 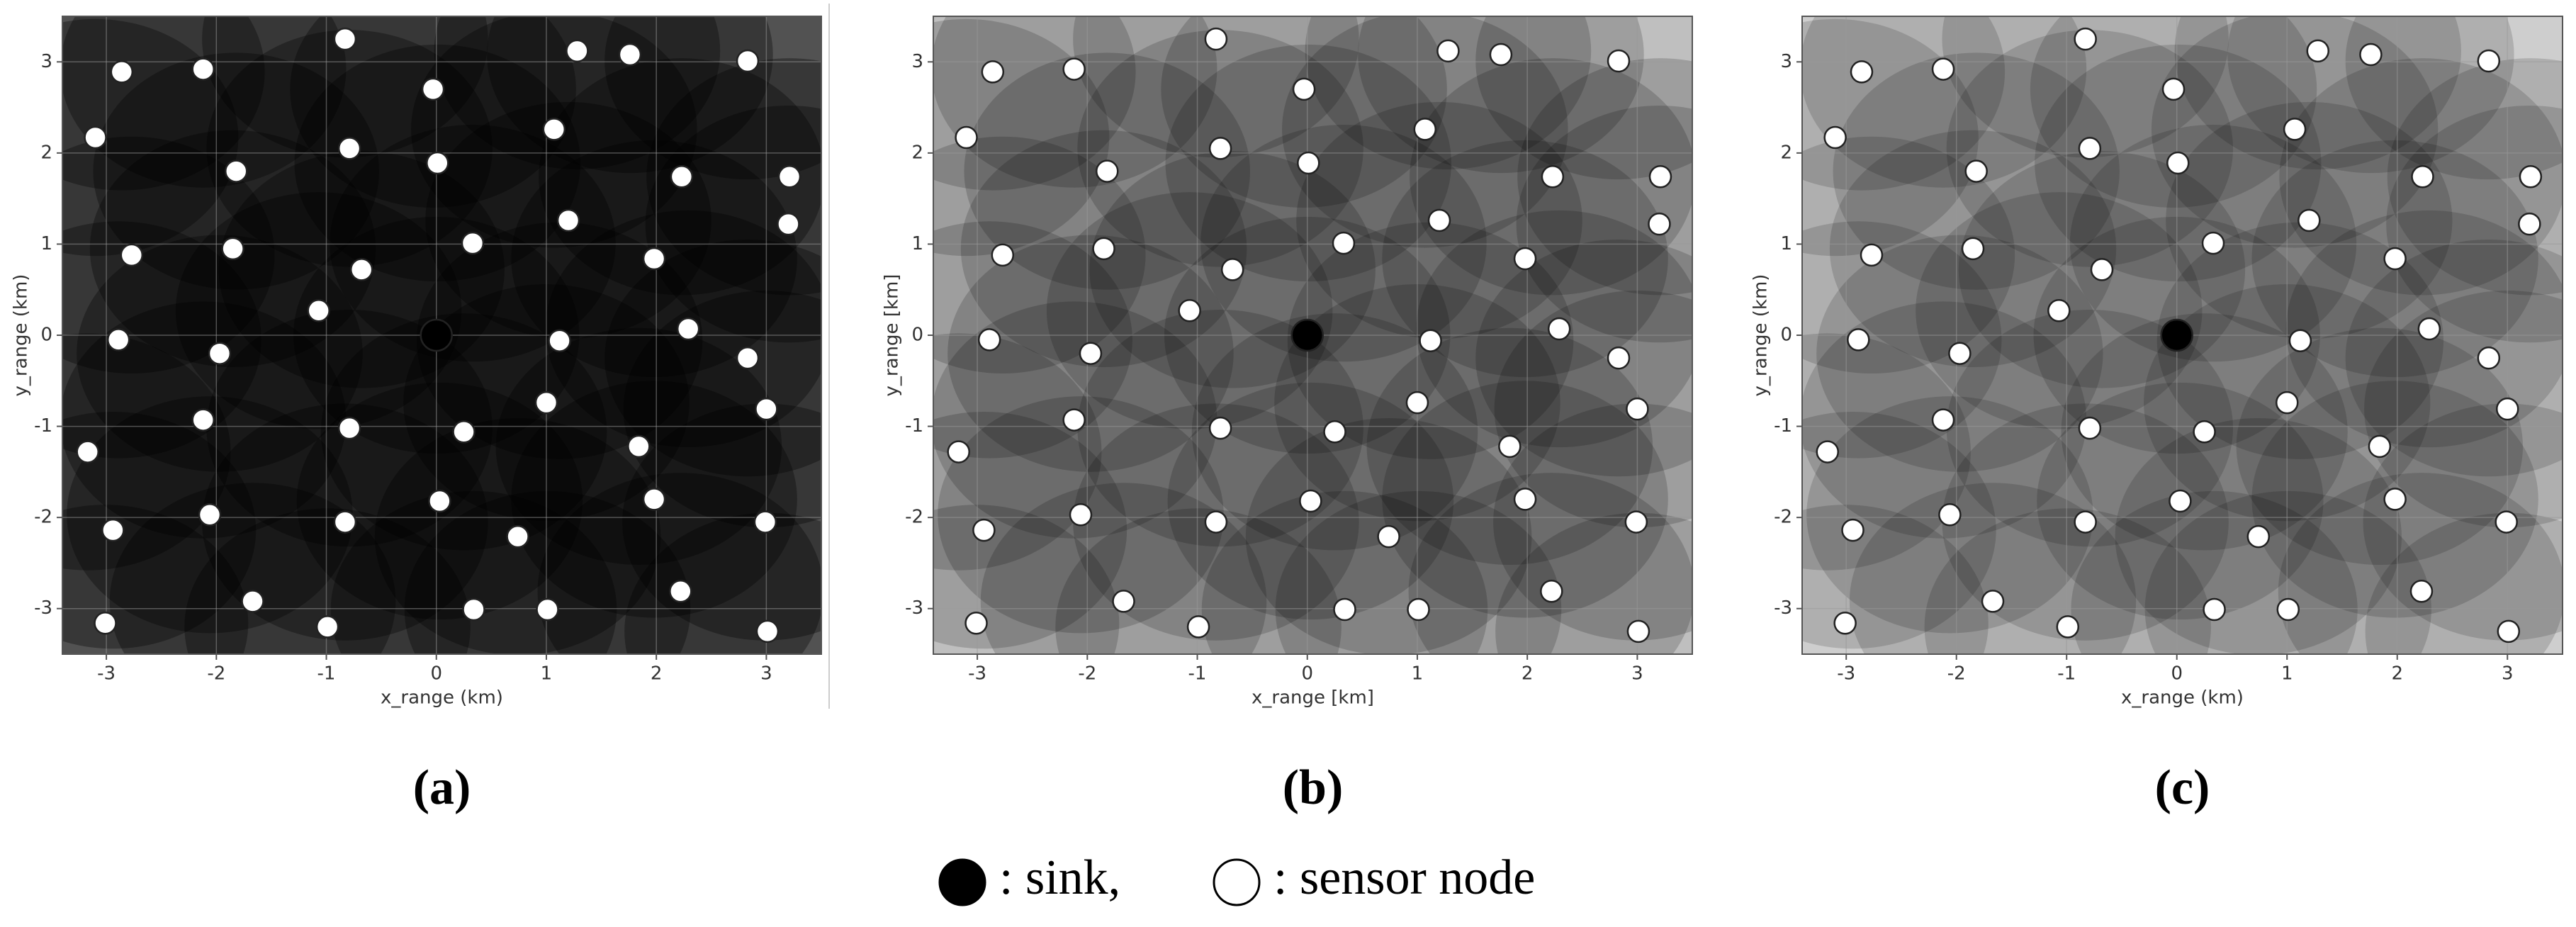 What do you see at coordinates (1637, 674) in the screenshot?
I see `x-tick-label: 3` at bounding box center [1637, 674].